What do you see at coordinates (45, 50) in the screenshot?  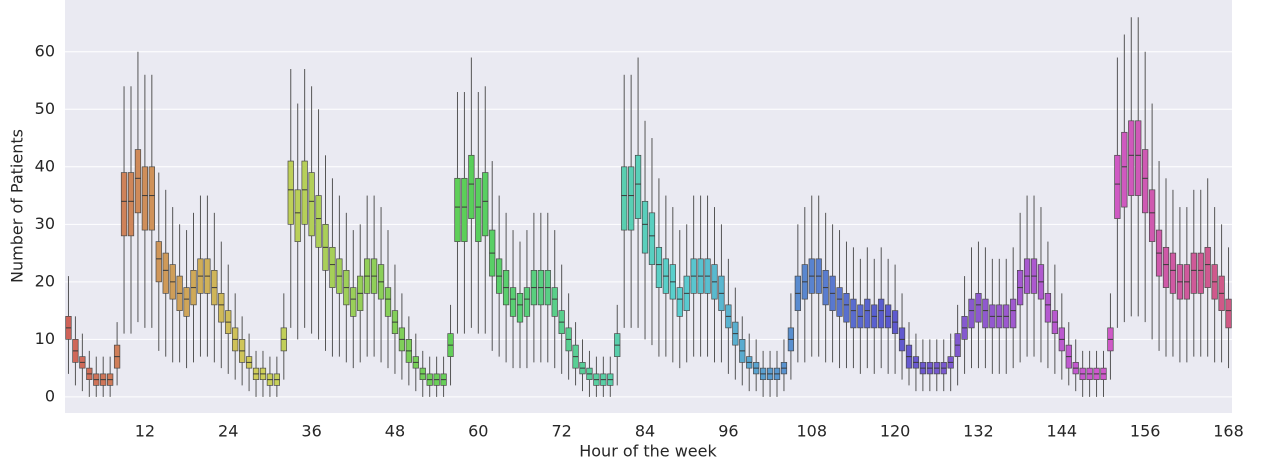 I see `y-tick-label: 60` at bounding box center [45, 50].